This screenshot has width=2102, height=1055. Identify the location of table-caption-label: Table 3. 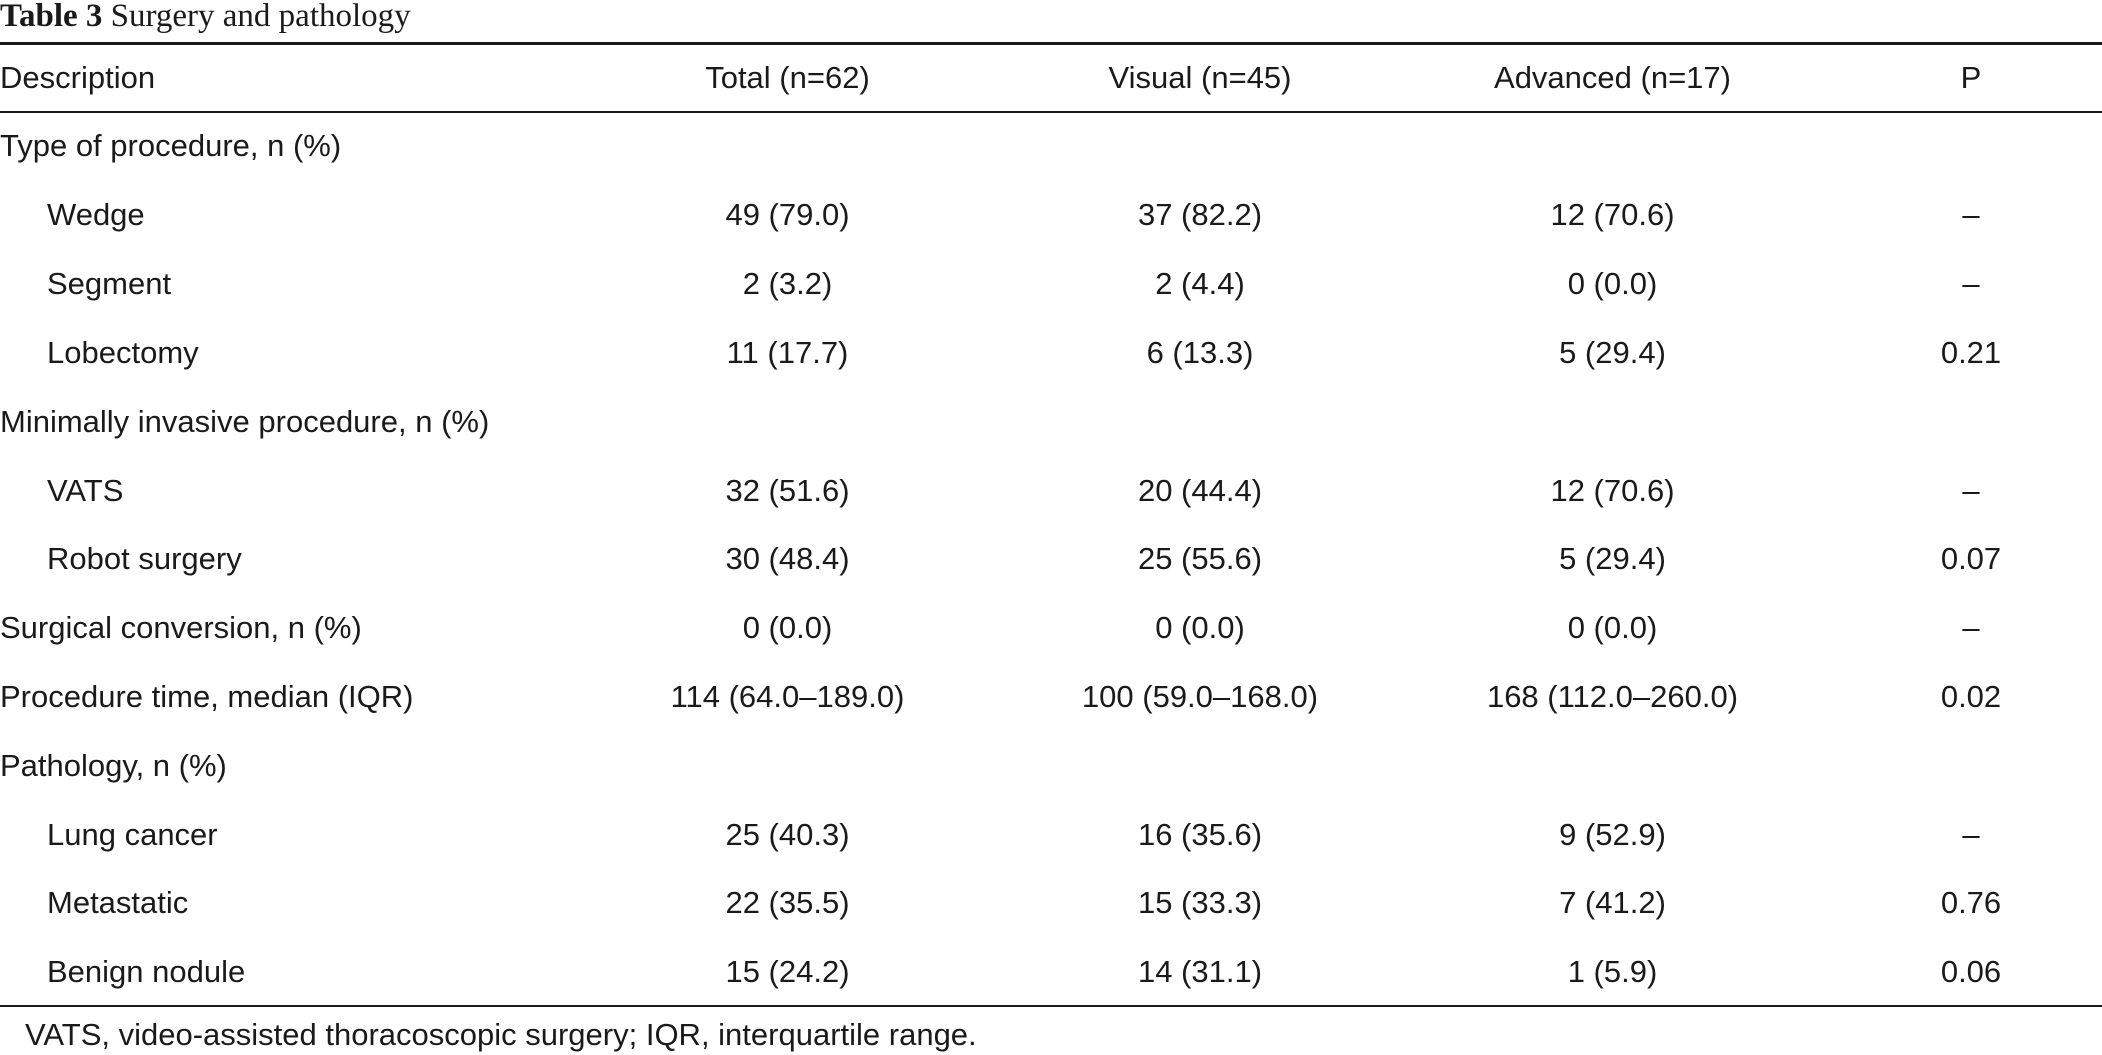
(51, 17).